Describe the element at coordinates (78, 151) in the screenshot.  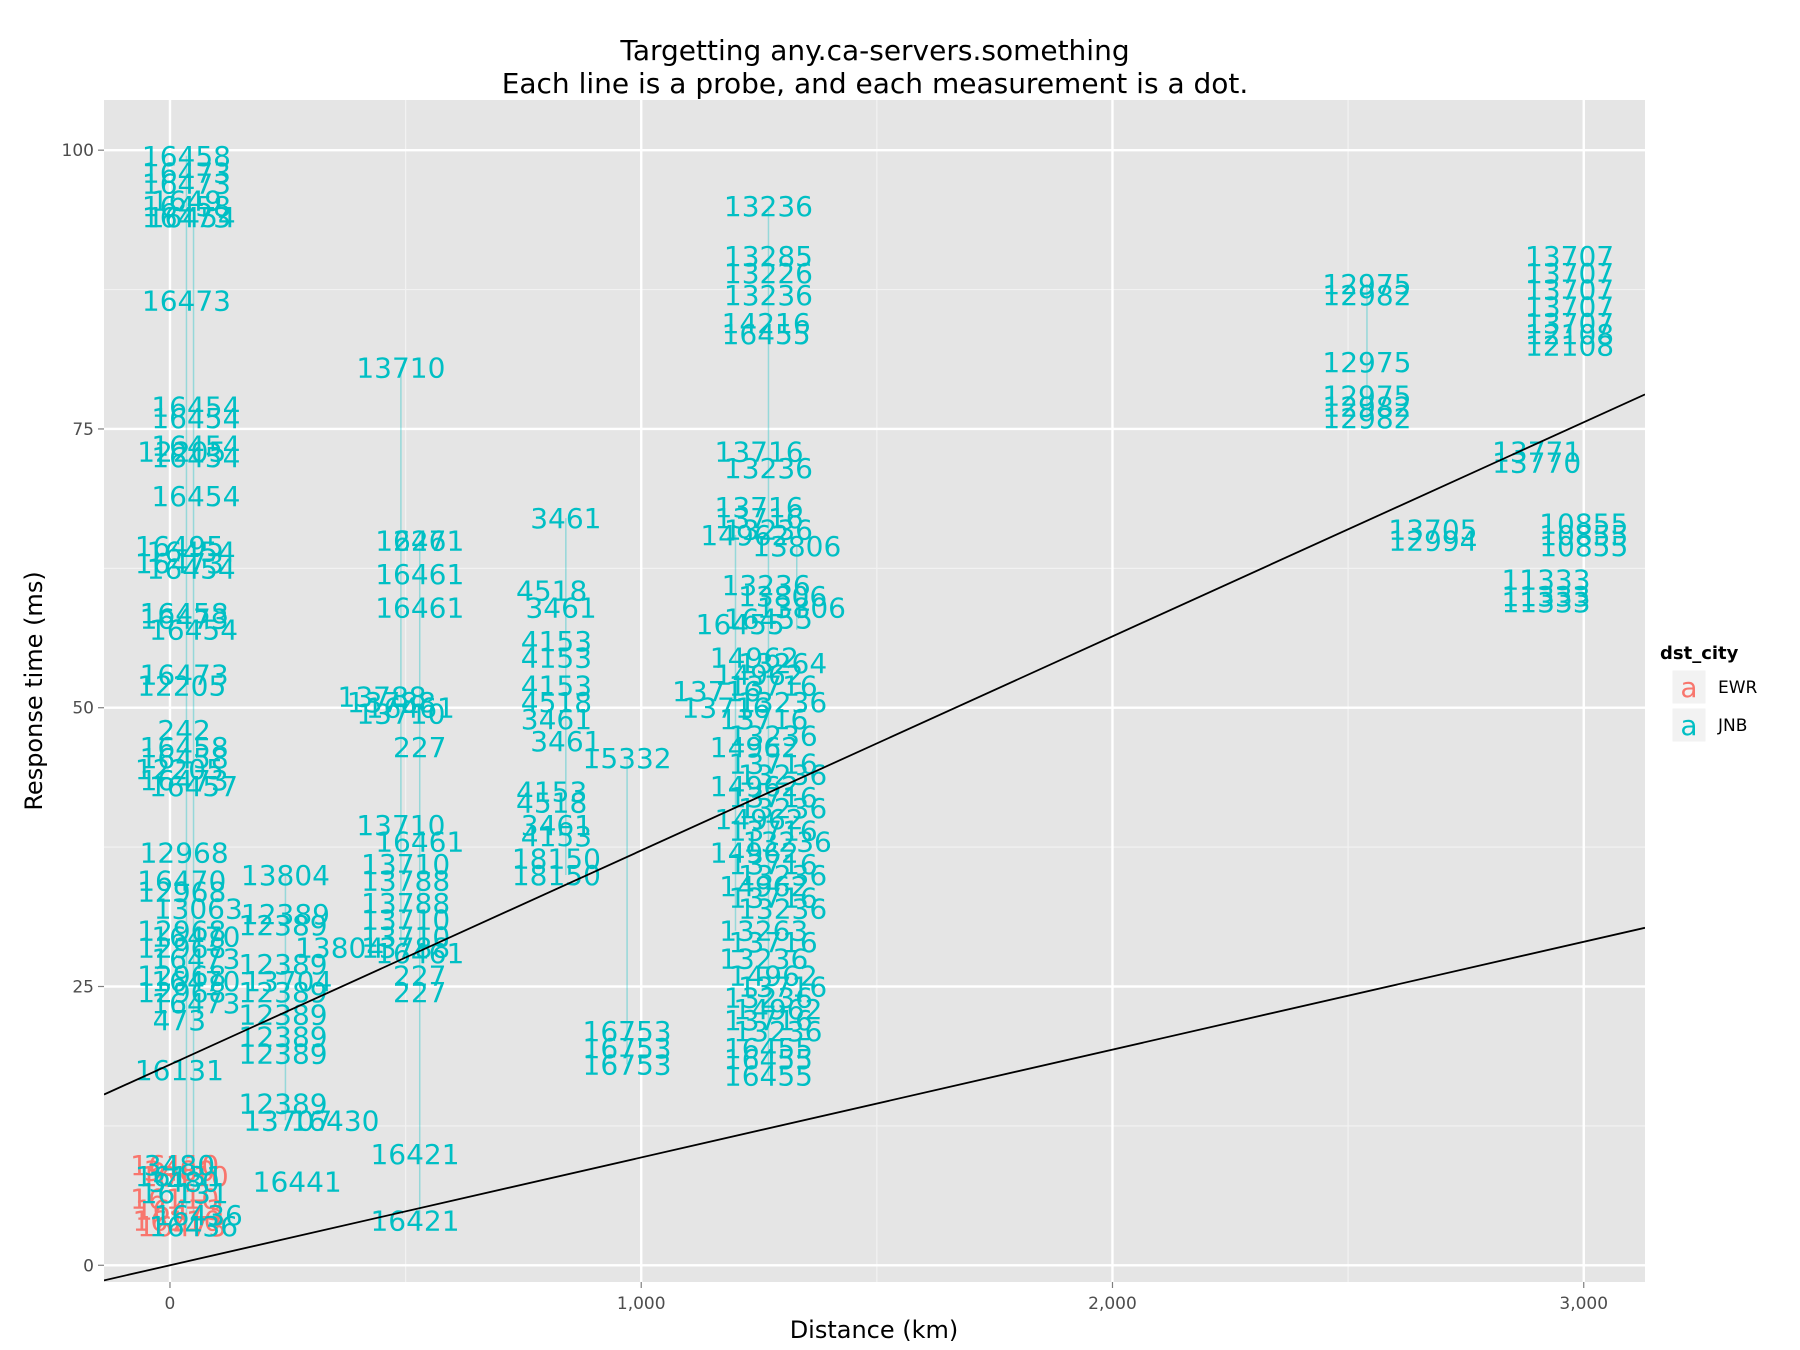
I see `y-tick-label: 100` at that location.